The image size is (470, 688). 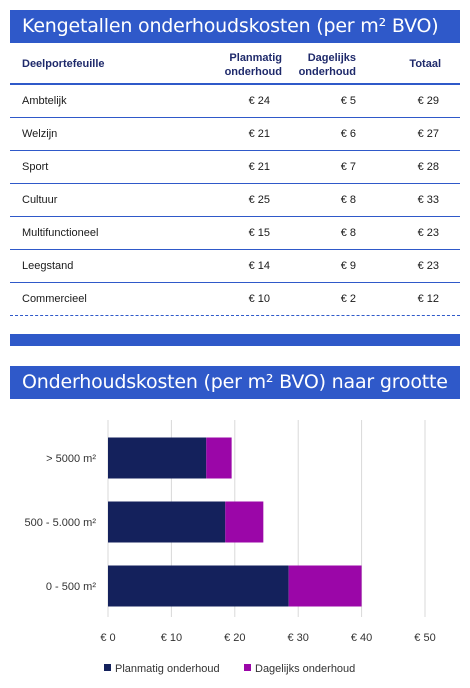 I want to click on x-tick-label: € 20, so click(x=234, y=638).